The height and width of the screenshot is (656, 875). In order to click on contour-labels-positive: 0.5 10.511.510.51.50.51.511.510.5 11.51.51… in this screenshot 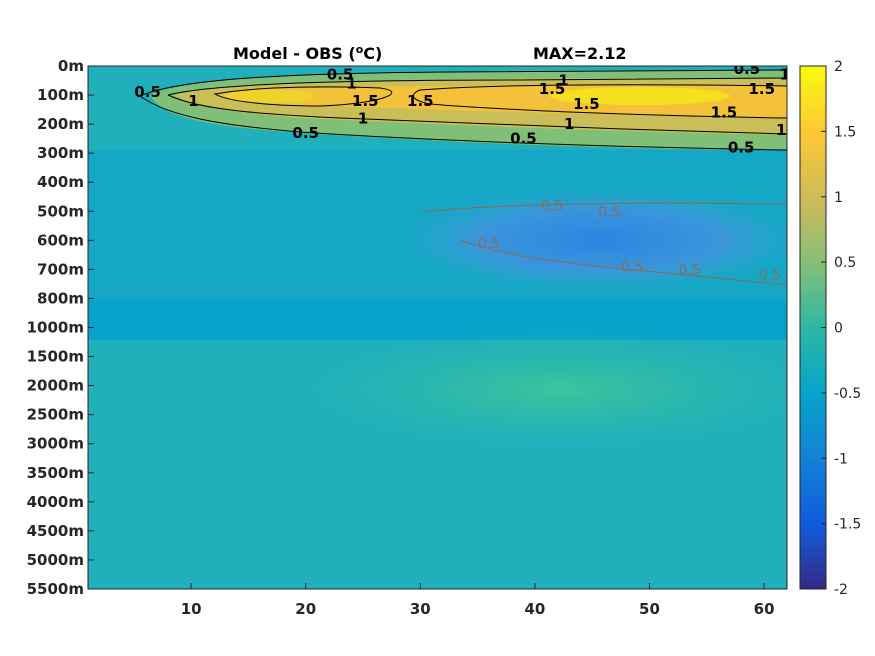, I will do `click(461, 108)`.